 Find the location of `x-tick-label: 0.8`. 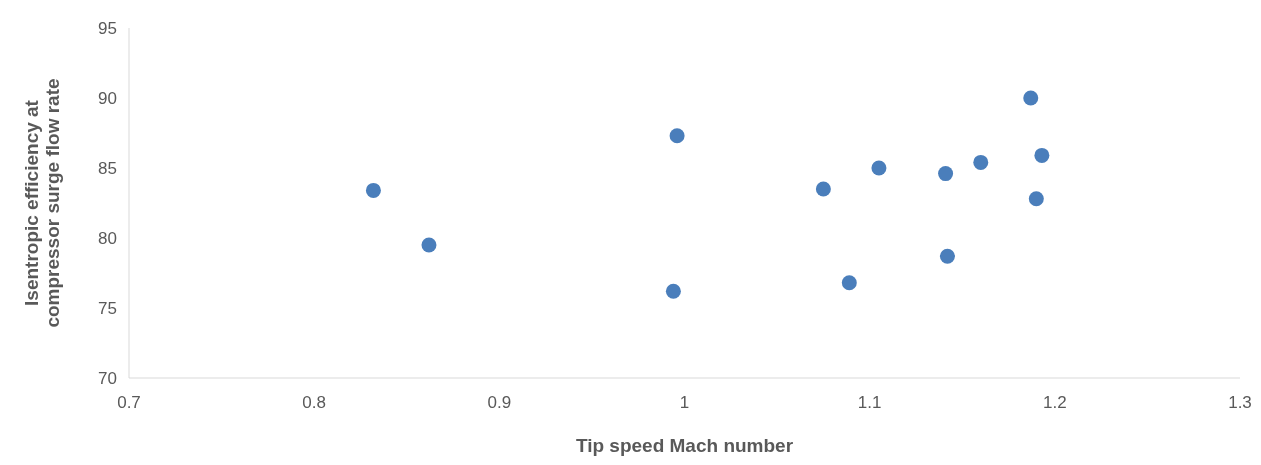

x-tick-label: 0.8 is located at coordinates (314, 402).